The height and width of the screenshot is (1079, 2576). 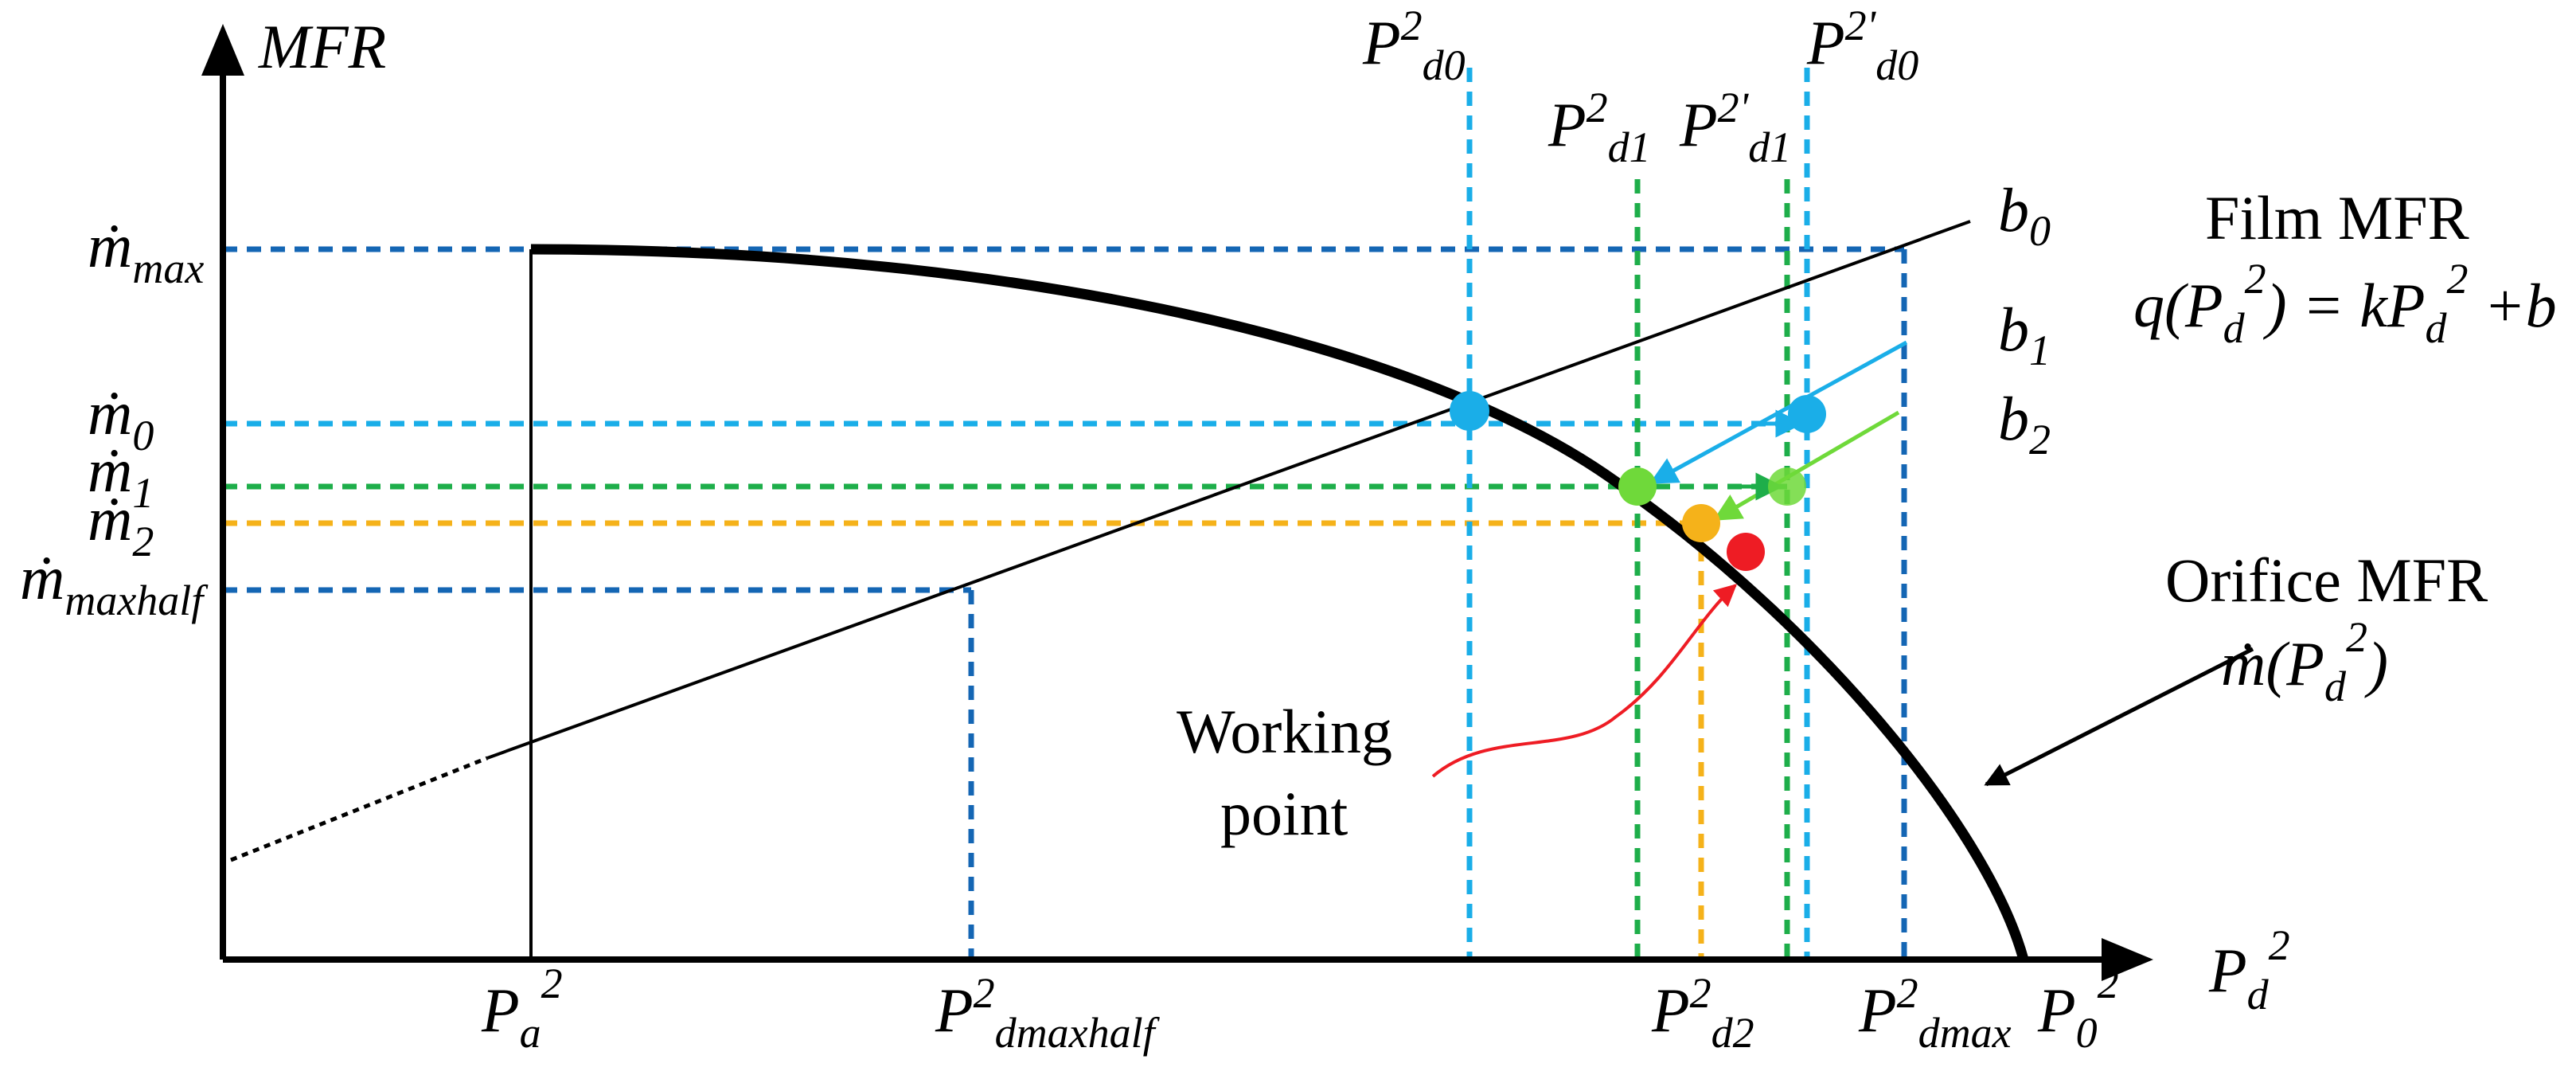 What do you see at coordinates (2345, 304) in the screenshot?
I see `film-mfr-equation: q(Pd2) = kPd2 +b` at bounding box center [2345, 304].